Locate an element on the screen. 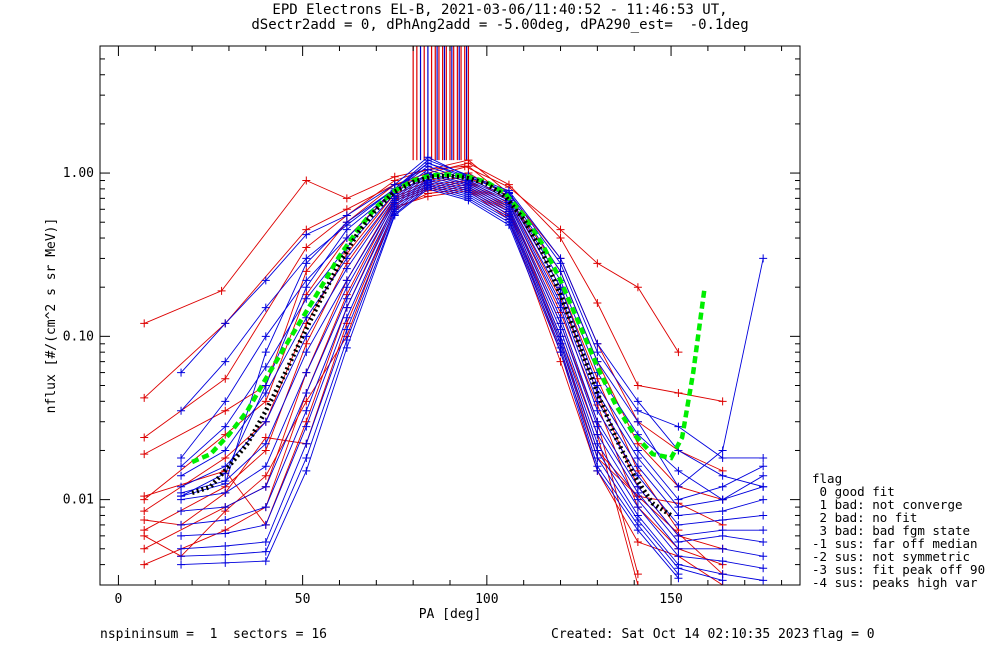 The width and height of the screenshot is (1000, 650). flag-legend-entry: -1 sus: far off median is located at coordinates (895, 543).